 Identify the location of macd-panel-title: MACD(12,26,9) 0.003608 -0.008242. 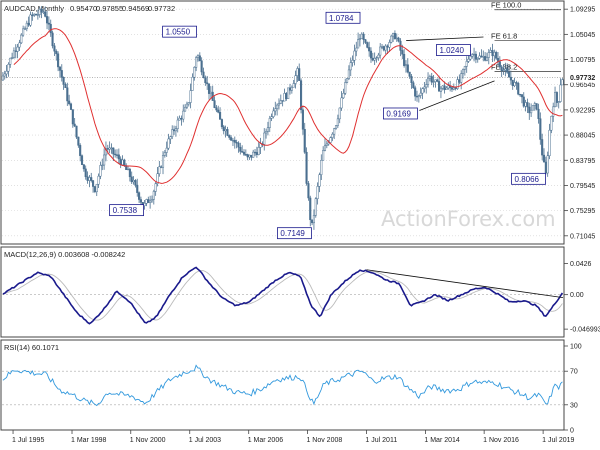
(64, 254).